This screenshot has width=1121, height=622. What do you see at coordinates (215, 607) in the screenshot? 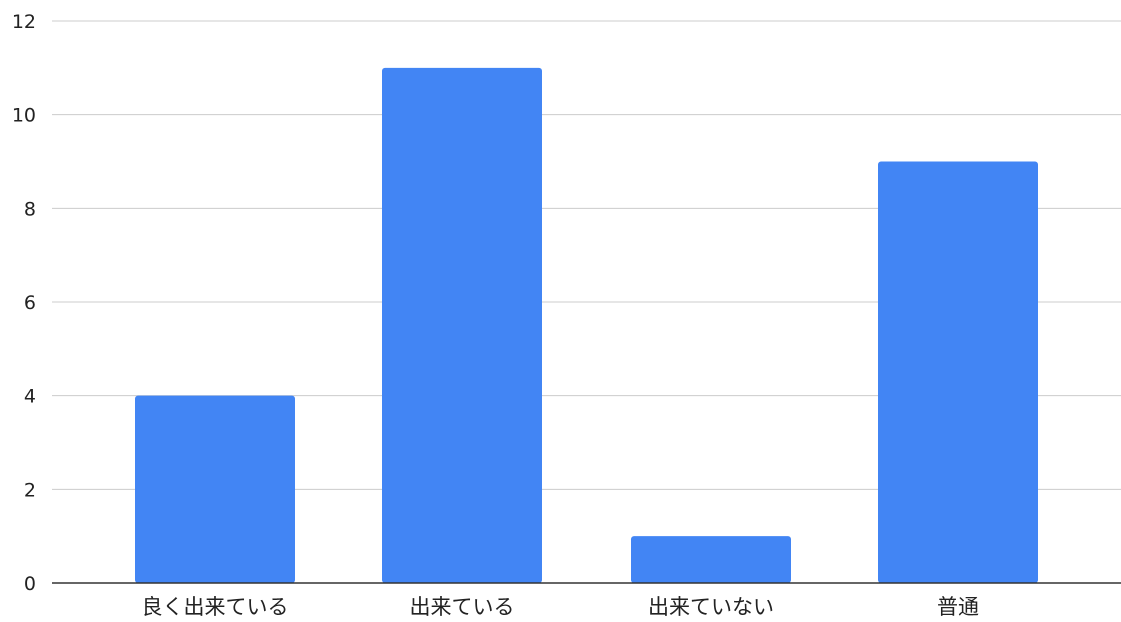
I see `x-tick-label: 良く出来ている` at bounding box center [215, 607].